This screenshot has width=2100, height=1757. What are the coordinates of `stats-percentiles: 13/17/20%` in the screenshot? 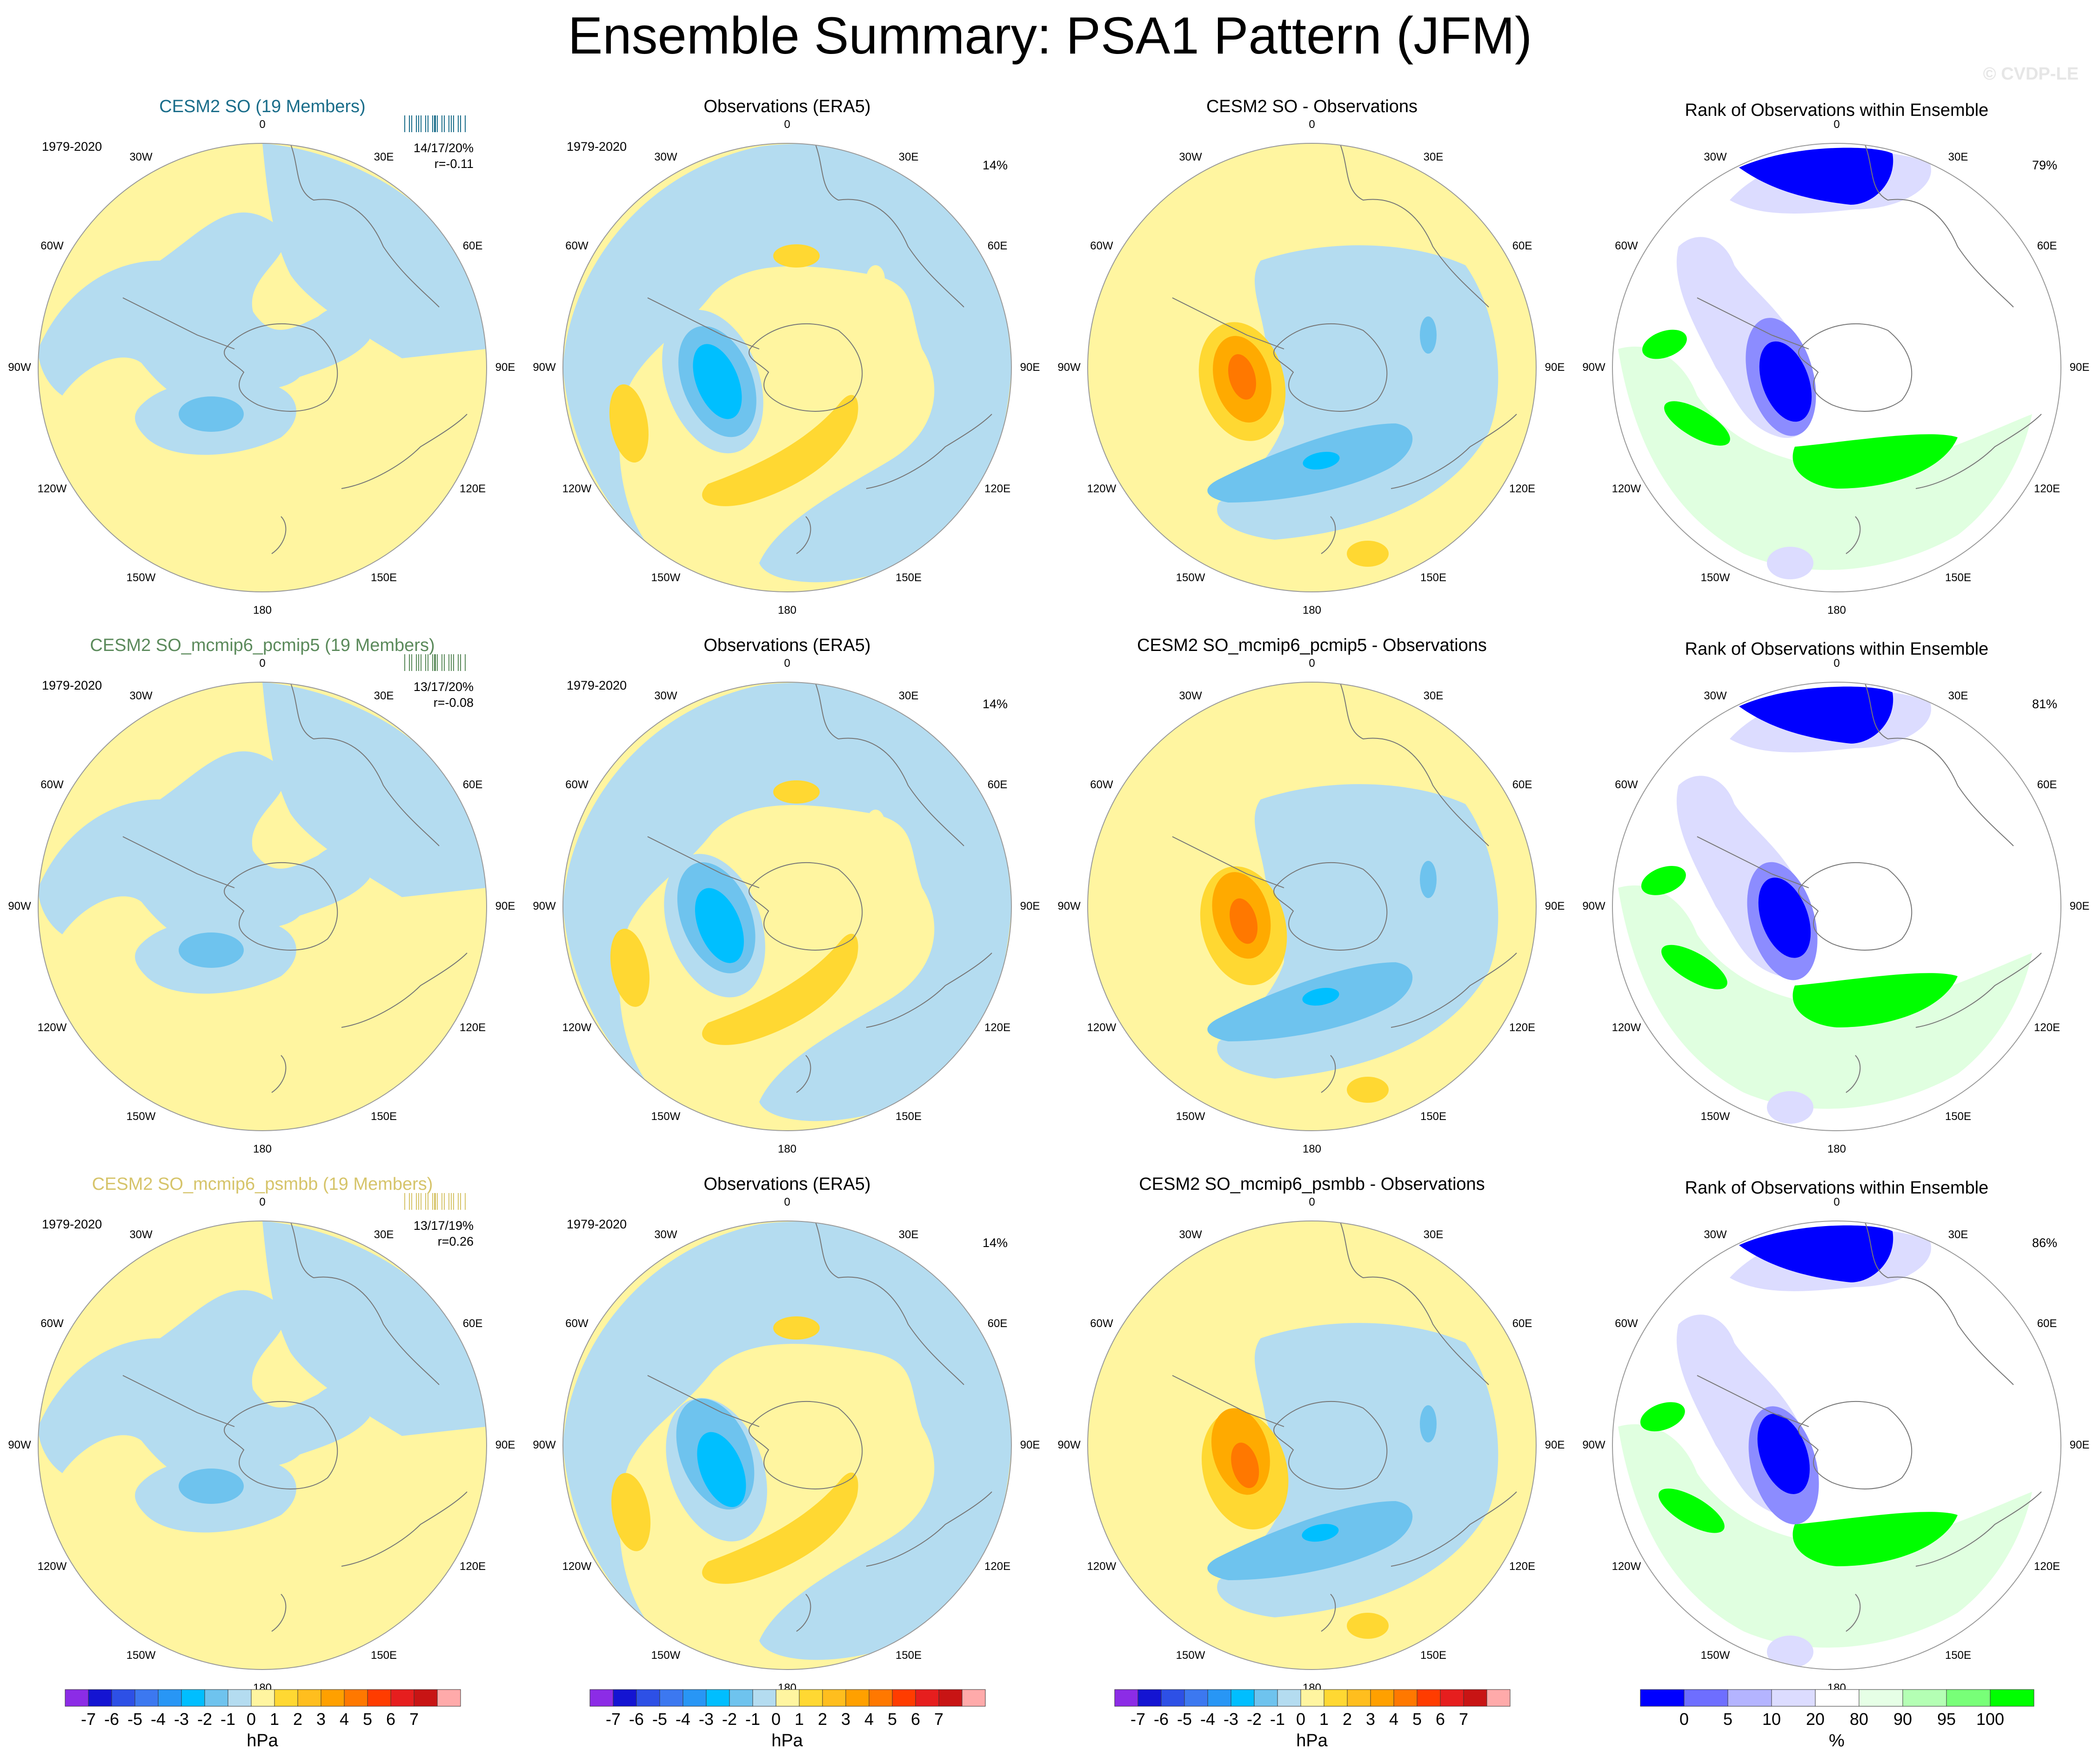 It's located at (444, 687).